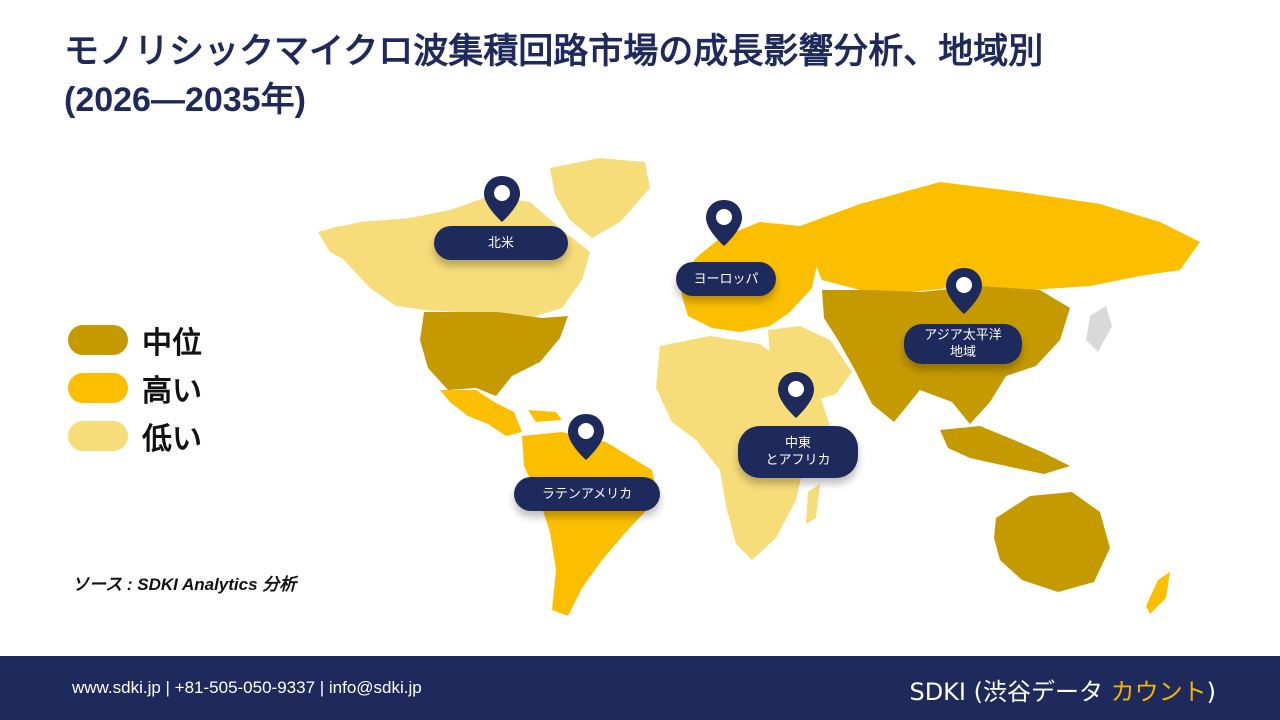 The image size is (1280, 720). Describe the element at coordinates (345, 245) in the screenshot. I see `alaska` at that location.